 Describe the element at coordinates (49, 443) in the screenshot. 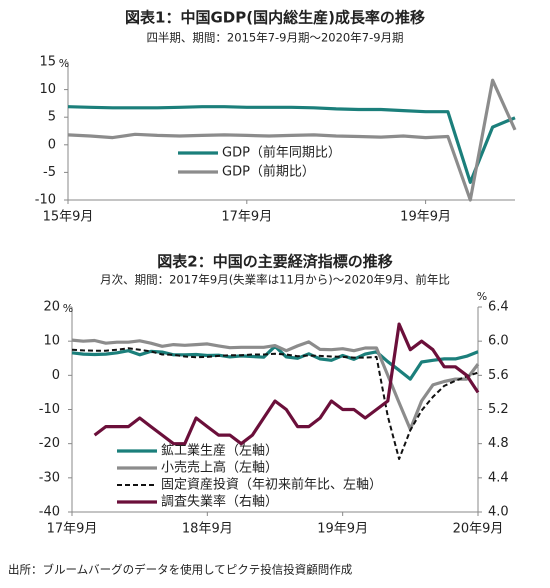

I see `y-tick-label: -20` at that location.